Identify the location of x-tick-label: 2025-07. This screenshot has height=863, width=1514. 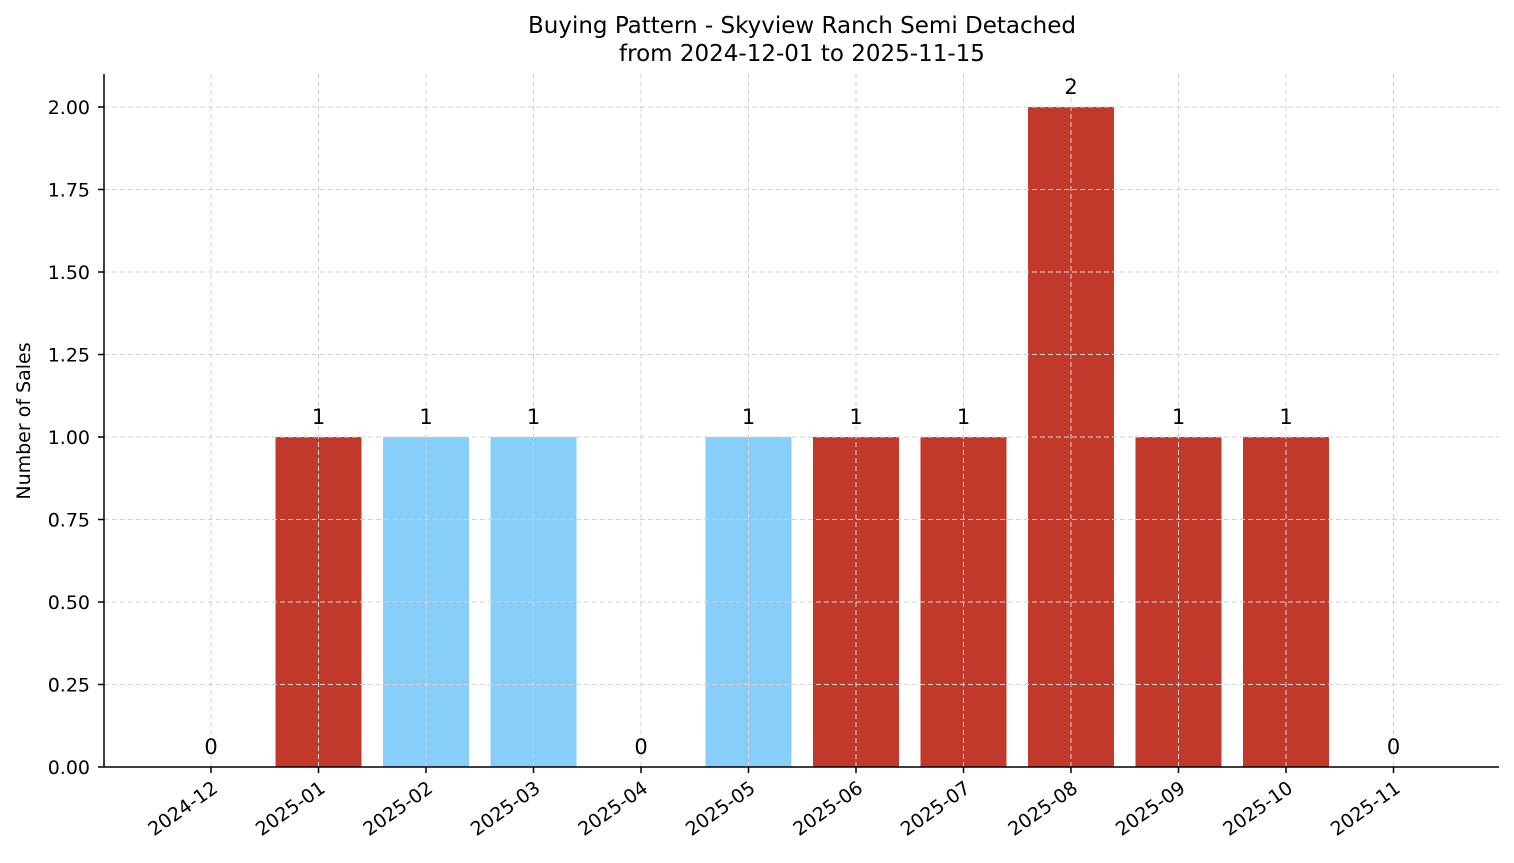
(936, 809).